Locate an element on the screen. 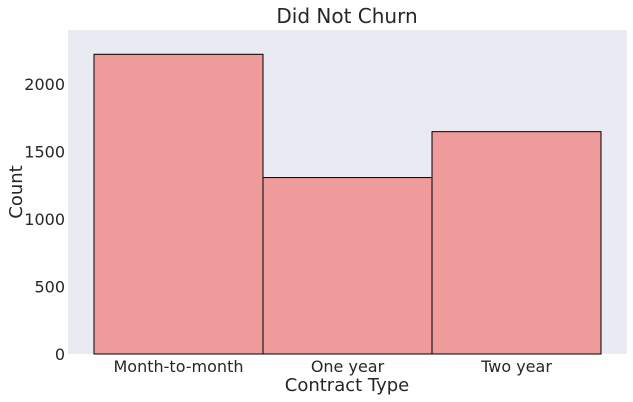 The width and height of the screenshot is (633, 402). y-axis-label: Count is located at coordinates (16, 191).